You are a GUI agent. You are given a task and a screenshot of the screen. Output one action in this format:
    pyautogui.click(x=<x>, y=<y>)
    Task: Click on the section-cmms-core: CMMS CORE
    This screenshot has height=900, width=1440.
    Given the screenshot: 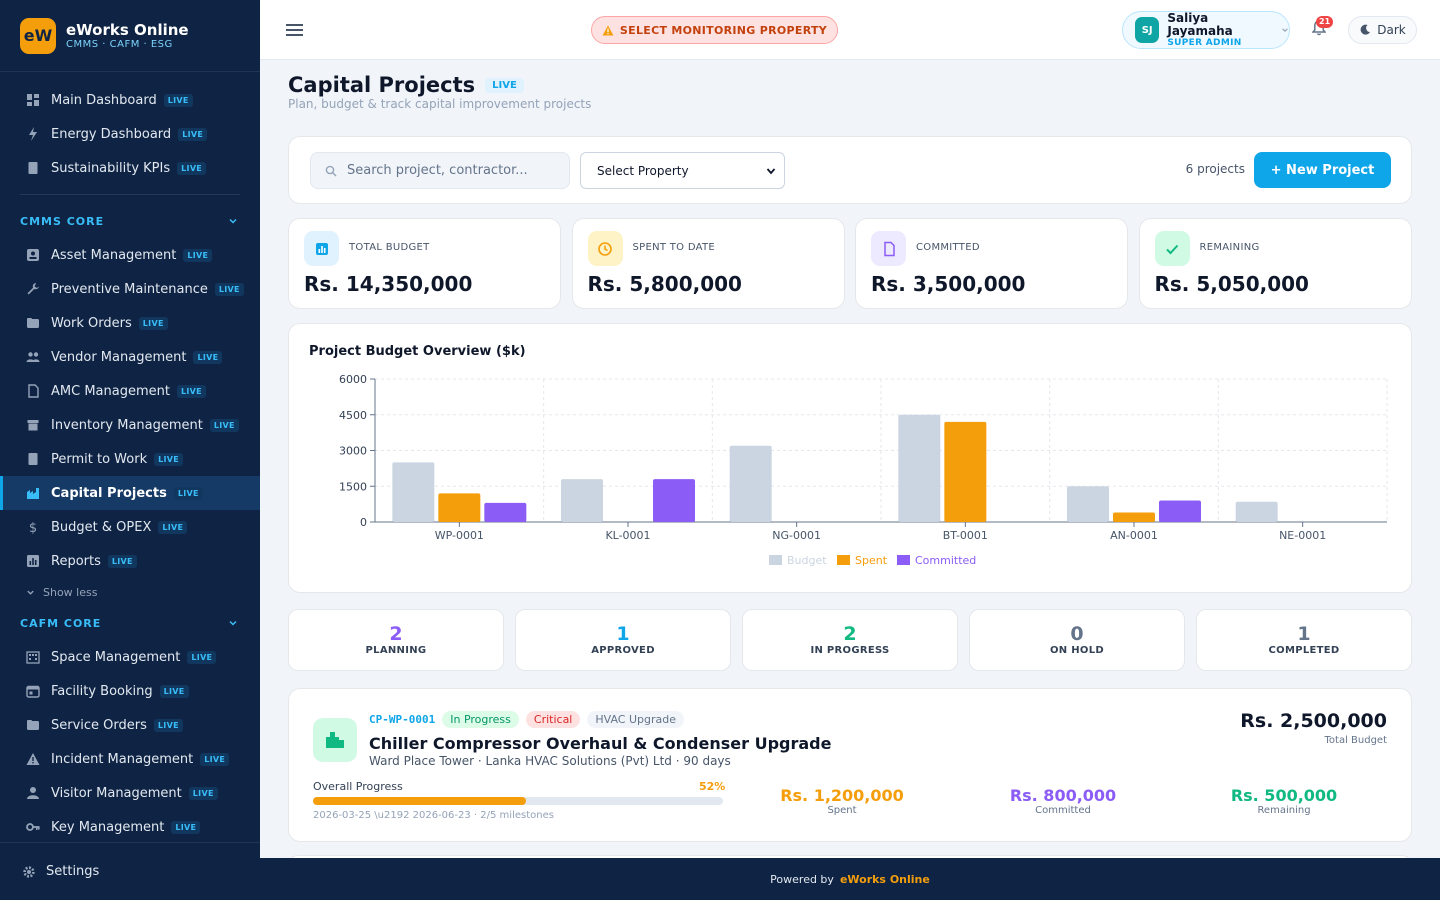 What is the action you would take?
    pyautogui.click(x=130, y=221)
    